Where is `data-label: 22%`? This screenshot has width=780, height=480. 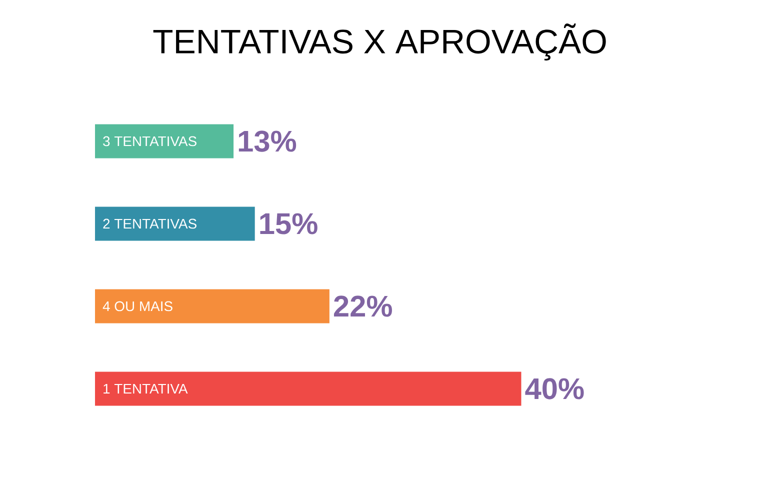
data-label: 22% is located at coordinates (363, 306).